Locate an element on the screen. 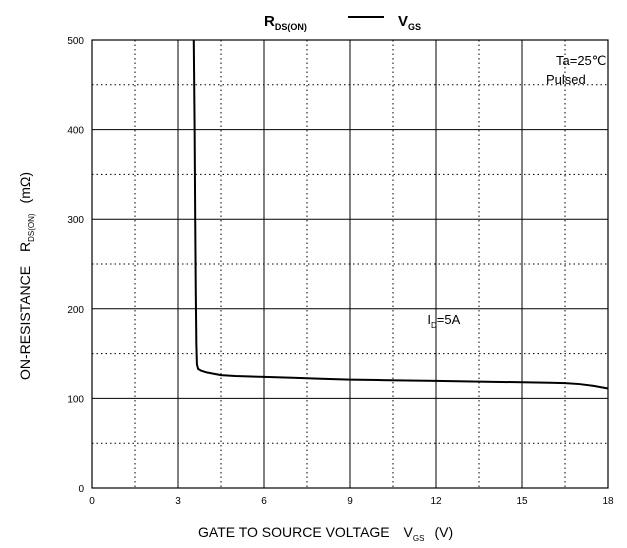 The image size is (627, 548). chart-title-left: RDS(ON) is located at coordinates (285, 22).